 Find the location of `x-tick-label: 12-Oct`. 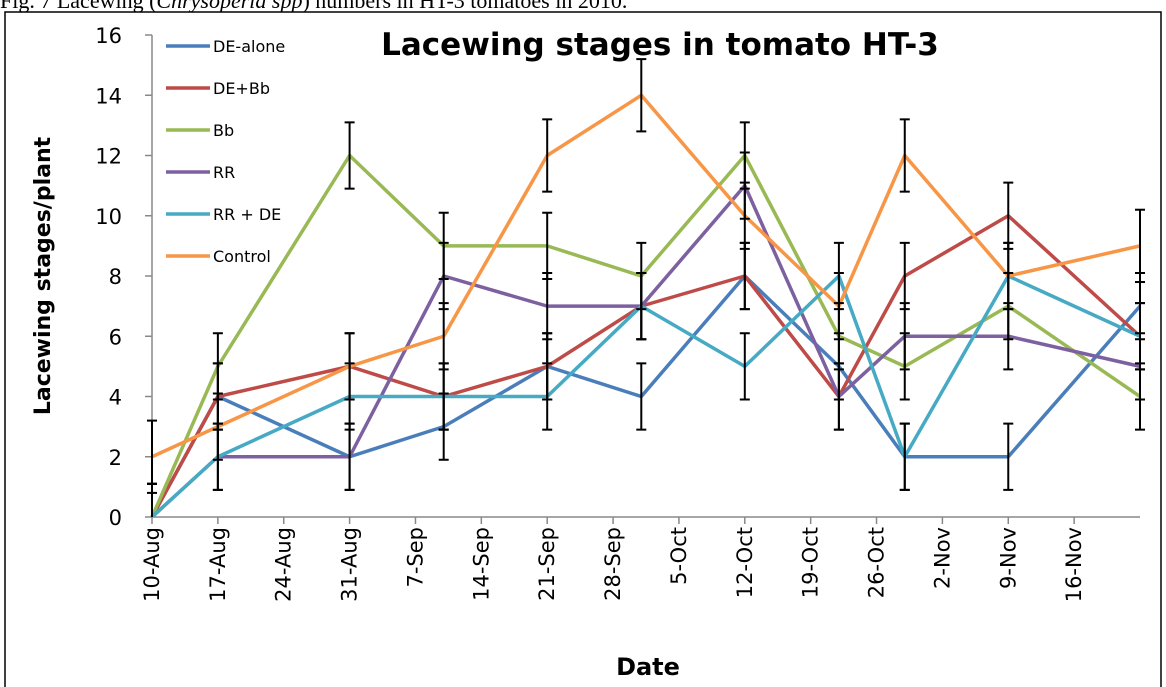

x-tick-label: 12-Oct is located at coordinates (745, 562).